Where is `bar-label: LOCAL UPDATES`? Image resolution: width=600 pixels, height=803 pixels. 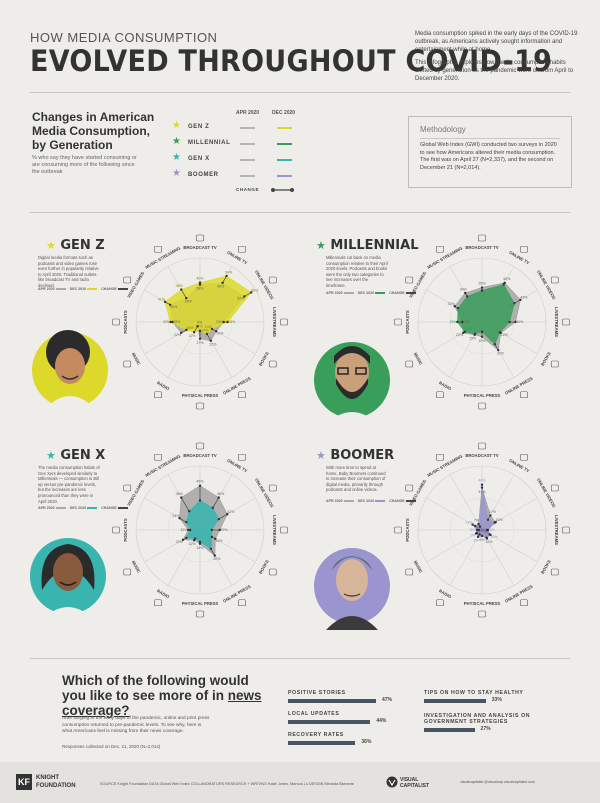 bar-label: LOCAL UPDATES is located at coordinates (314, 714).